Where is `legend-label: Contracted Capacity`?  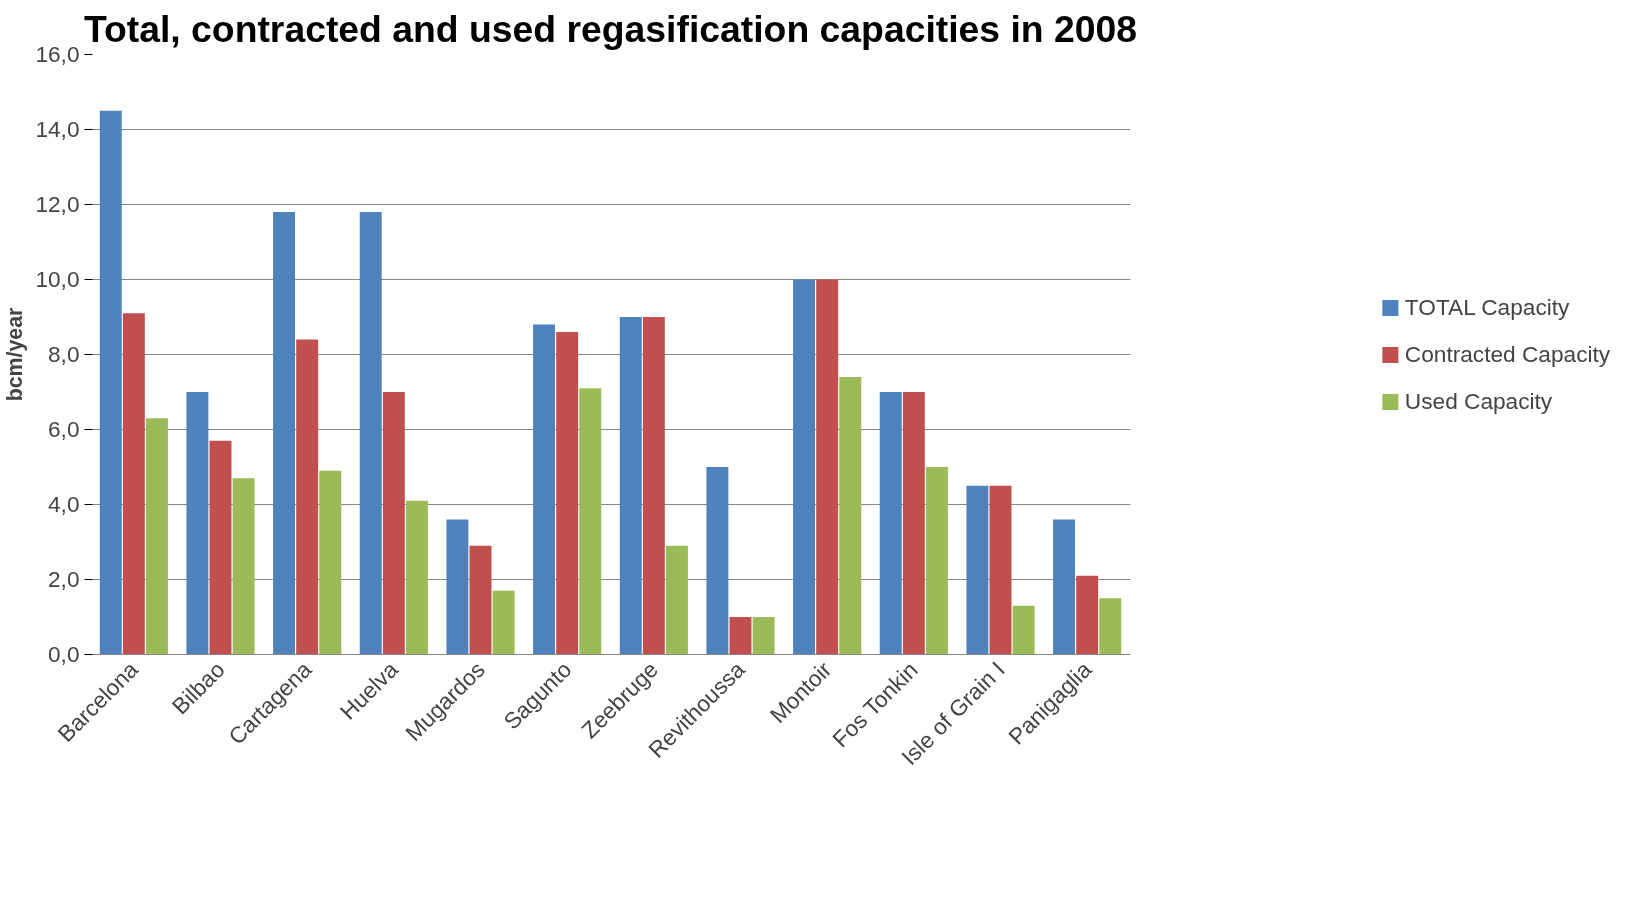
legend-label: Contracted Capacity is located at coordinates (1507, 354).